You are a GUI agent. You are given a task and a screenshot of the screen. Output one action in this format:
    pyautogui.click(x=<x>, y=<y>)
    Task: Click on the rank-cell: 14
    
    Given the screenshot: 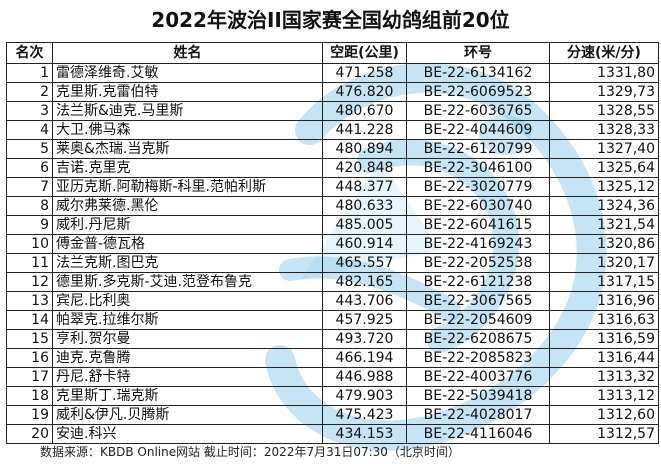 What is the action you would take?
    pyautogui.click(x=29, y=320)
    